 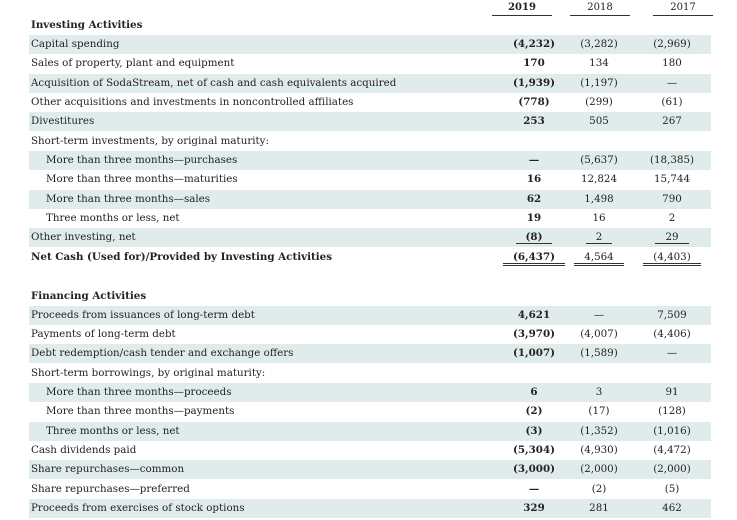 What do you see at coordinates (672, 489) in the screenshot?
I see `value-2017: (5)` at bounding box center [672, 489].